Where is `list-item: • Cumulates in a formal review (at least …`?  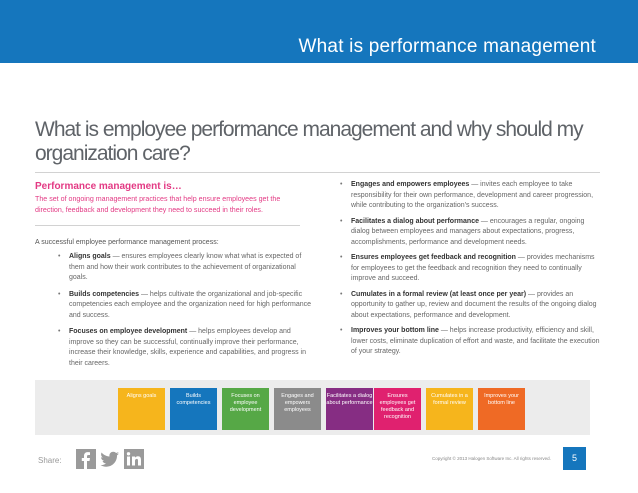 list-item: • Cumulates in a formal review (at least … is located at coordinates (470, 306).